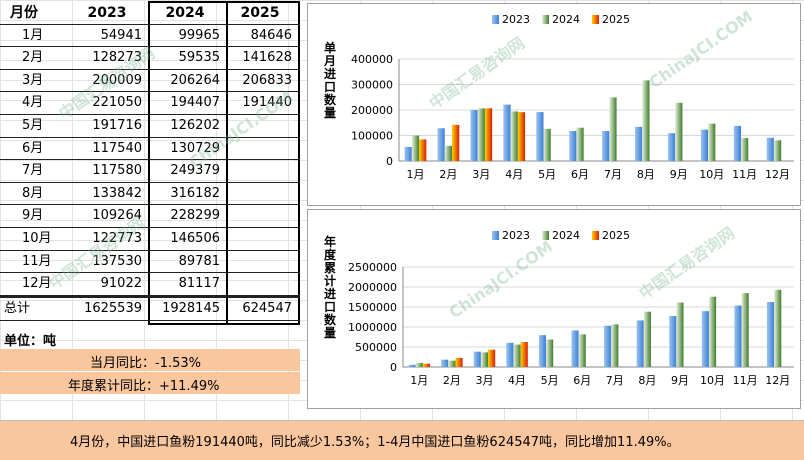 Image resolution: width=804 pixels, height=460 pixels. I want to click on y-tick-label: 100000, so click(372, 136).